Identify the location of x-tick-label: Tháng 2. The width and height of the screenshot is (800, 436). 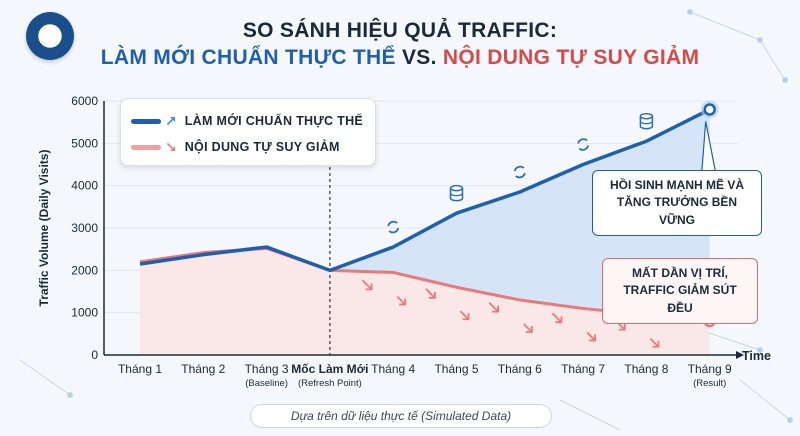
(203, 369).